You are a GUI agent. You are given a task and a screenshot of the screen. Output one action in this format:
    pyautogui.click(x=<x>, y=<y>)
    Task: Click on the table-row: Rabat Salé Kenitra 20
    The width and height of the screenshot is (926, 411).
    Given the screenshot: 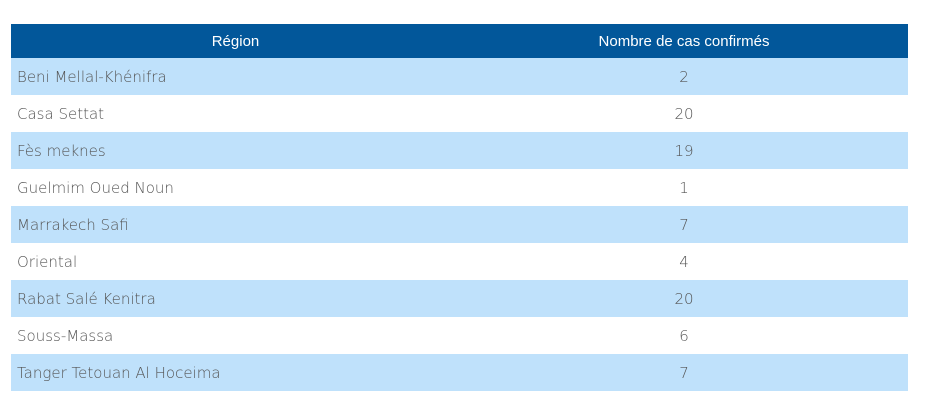 What is the action you would take?
    pyautogui.click(x=459, y=298)
    